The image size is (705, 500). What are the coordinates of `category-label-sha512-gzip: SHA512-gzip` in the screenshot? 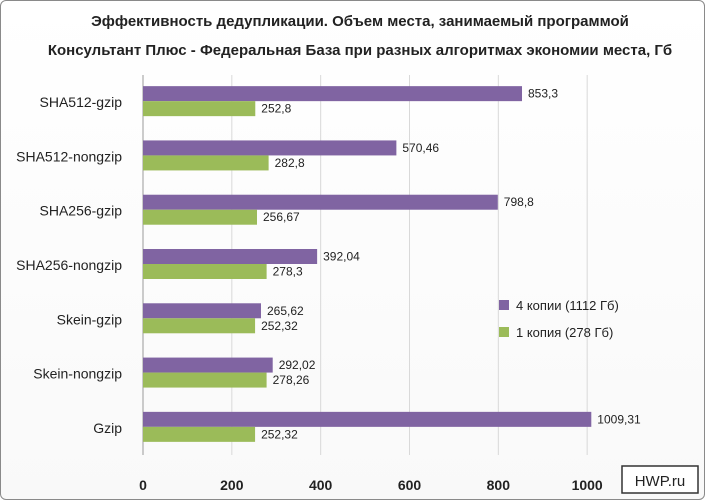 It's located at (81, 102).